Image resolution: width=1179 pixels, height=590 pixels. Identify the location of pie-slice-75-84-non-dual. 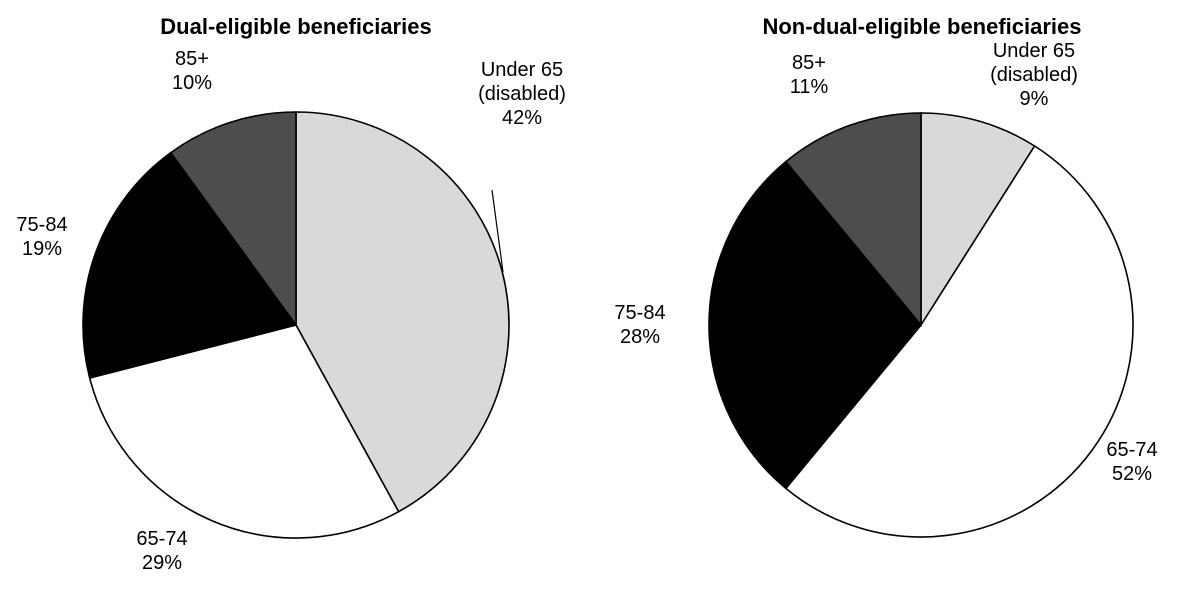
(815, 325).